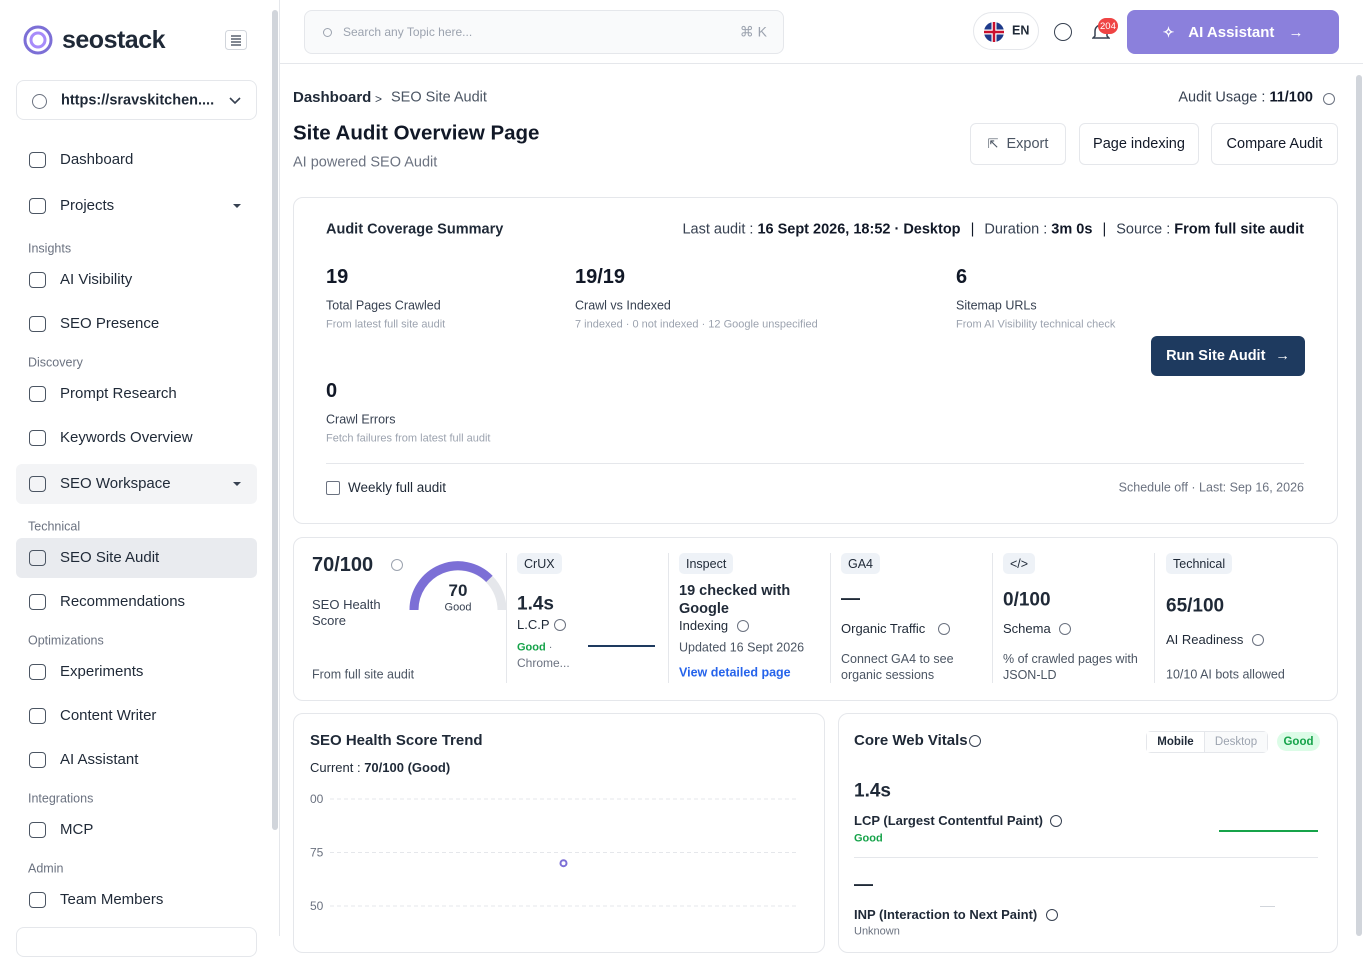  I want to click on trend-chart: 00 75 50, so click(553, 852).